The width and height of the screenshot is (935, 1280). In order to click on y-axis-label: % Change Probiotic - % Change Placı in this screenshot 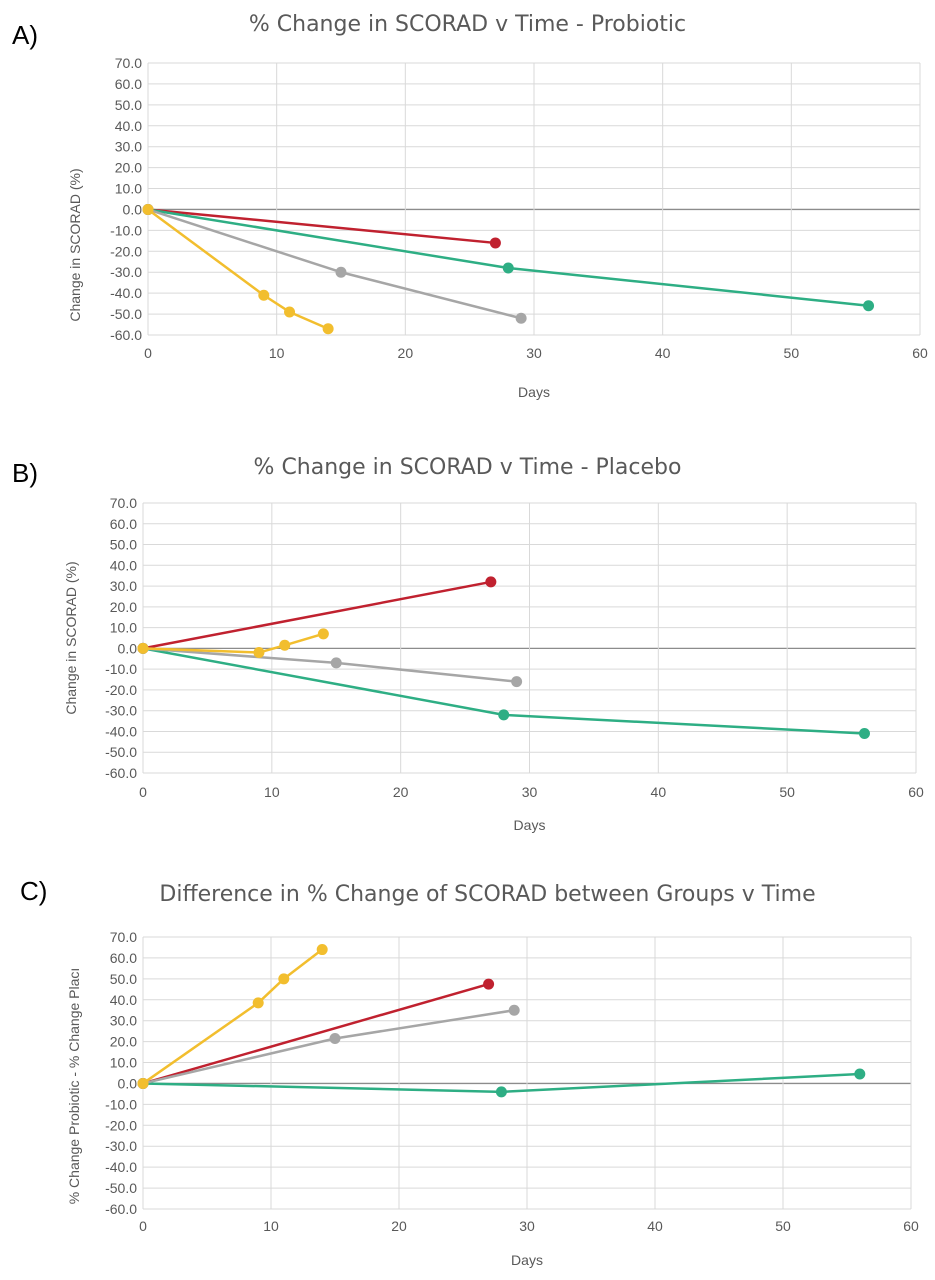, I will do `click(74, 1086)`.